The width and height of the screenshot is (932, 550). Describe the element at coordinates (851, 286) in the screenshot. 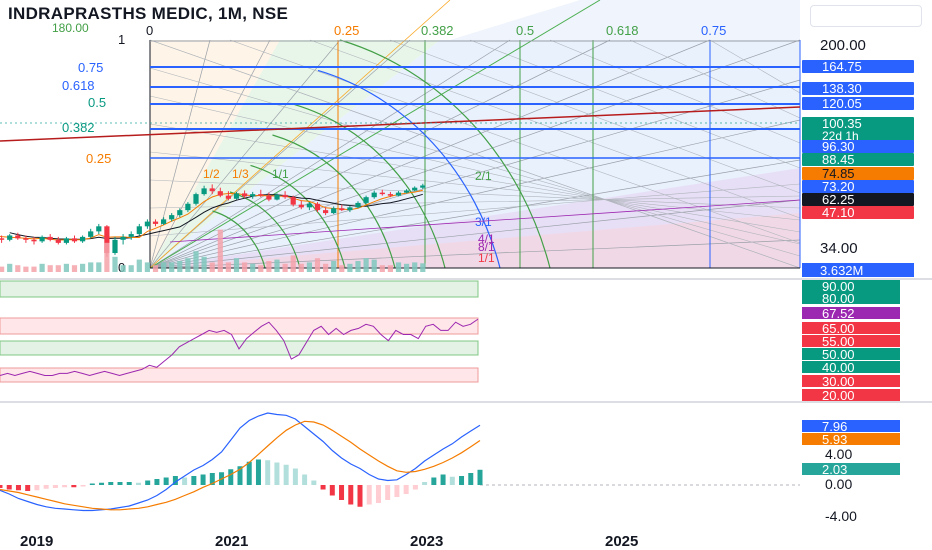

I see `rsi-badge-90.00: 90.00` at that location.